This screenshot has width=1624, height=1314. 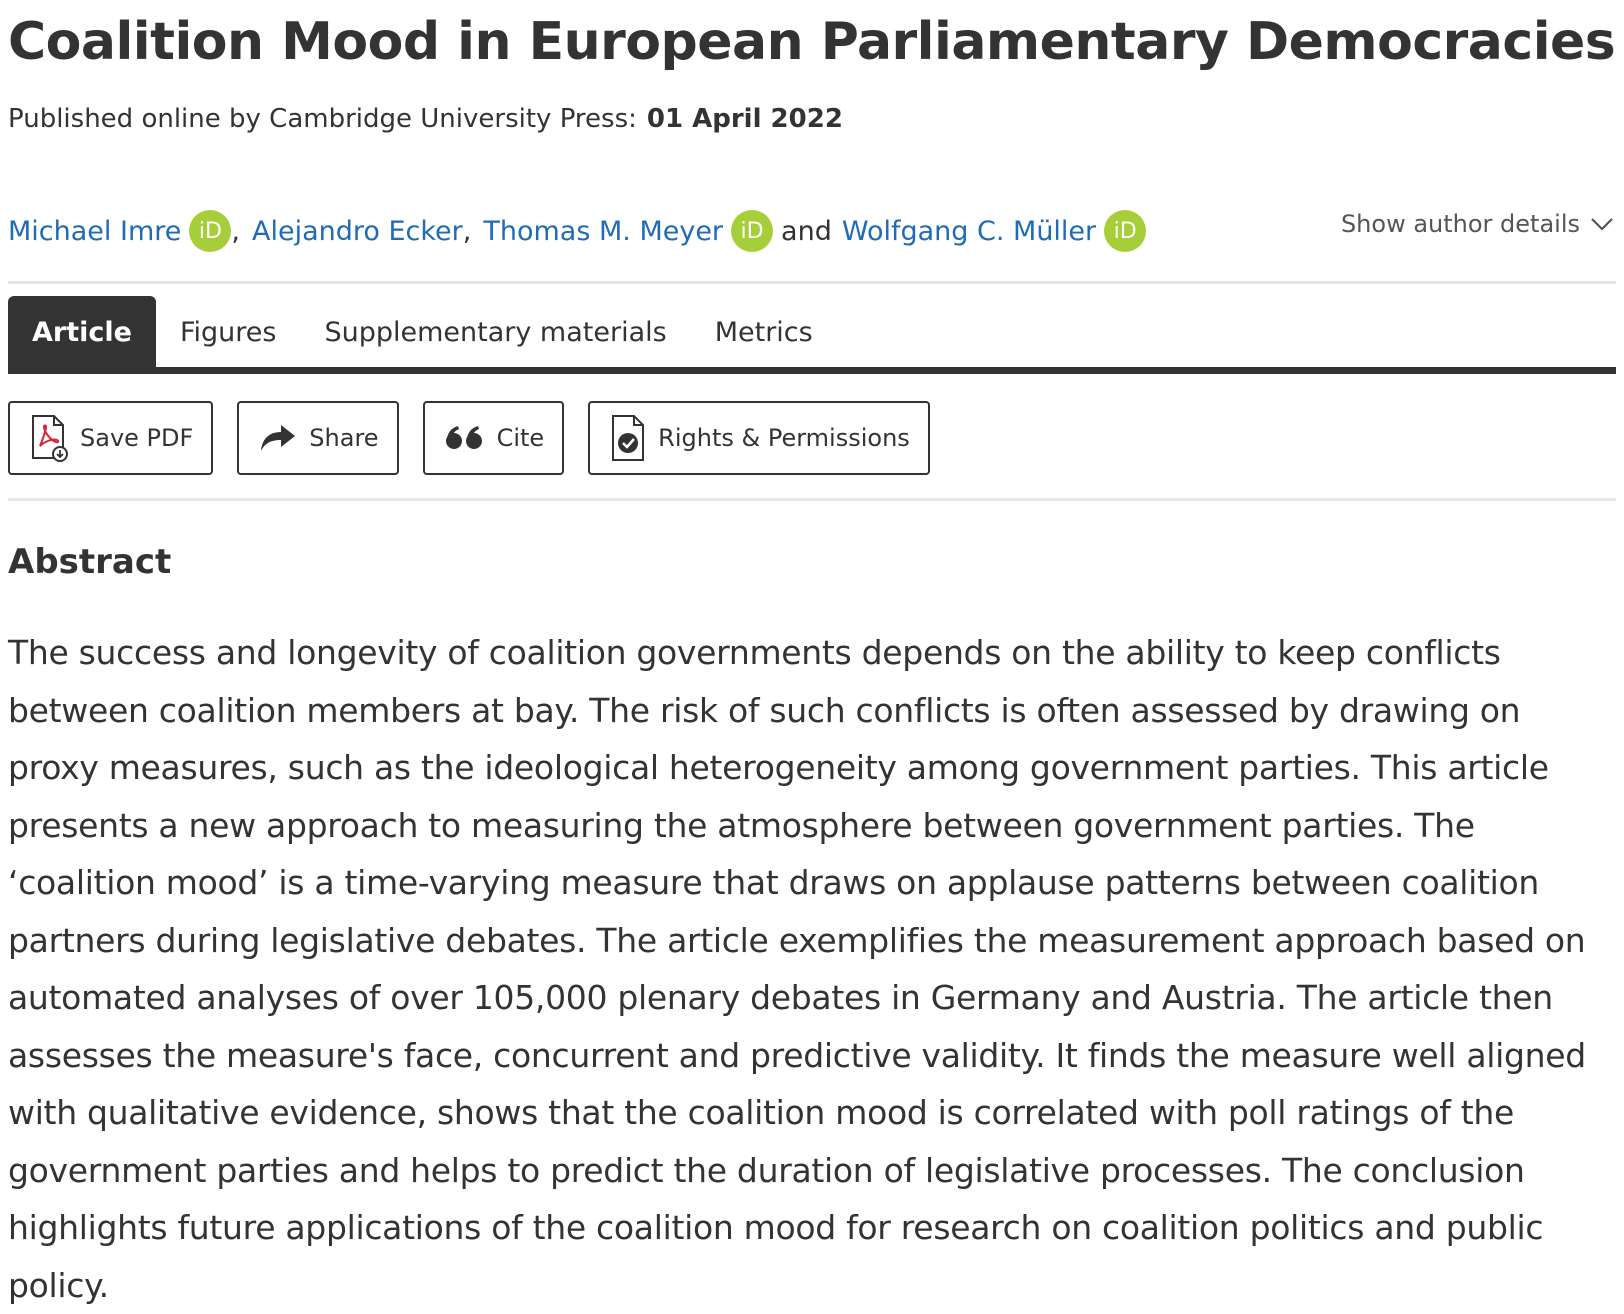 What do you see at coordinates (812, 282) in the screenshot?
I see `header-divider` at bounding box center [812, 282].